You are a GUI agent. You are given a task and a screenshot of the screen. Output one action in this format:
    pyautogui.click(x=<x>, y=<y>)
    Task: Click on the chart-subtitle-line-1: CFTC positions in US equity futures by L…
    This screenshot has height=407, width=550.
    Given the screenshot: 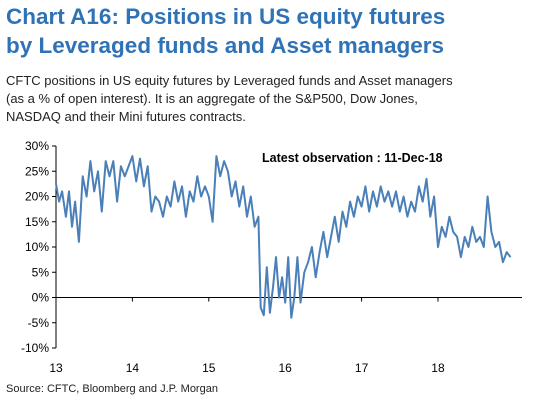 What is the action you would take?
    pyautogui.click(x=229, y=80)
    